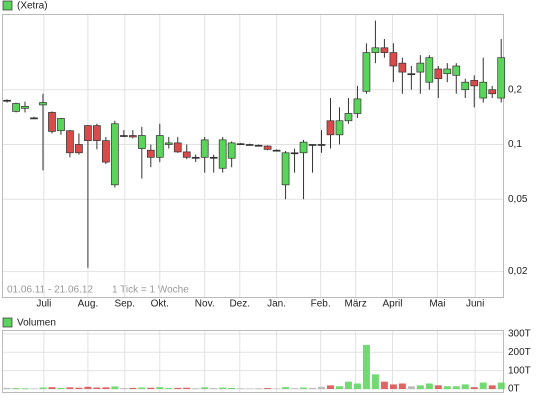 Image resolution: width=545 pixels, height=401 pixels. I want to click on x-tick-label: Juli, so click(43, 304).